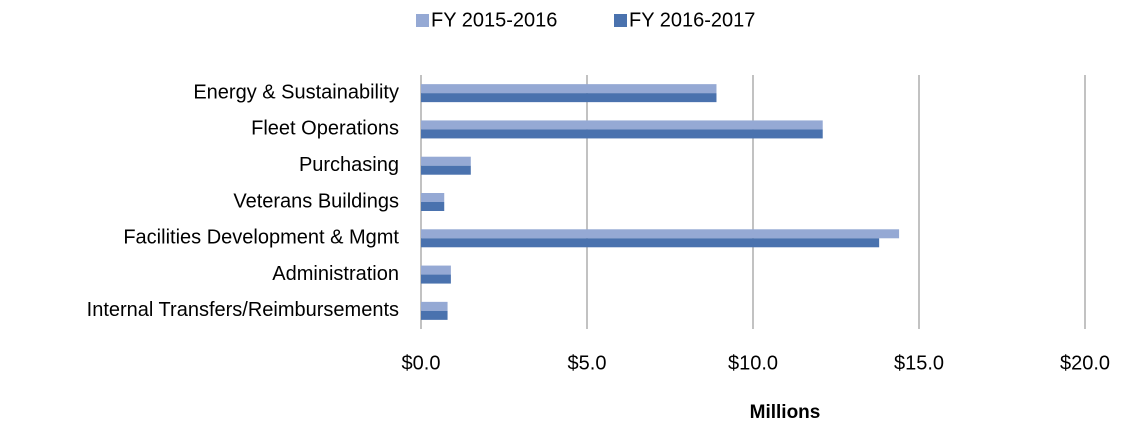  Describe the element at coordinates (261, 238) in the screenshot. I see `y-tick-label: Facilities Development & Mgmt` at that location.